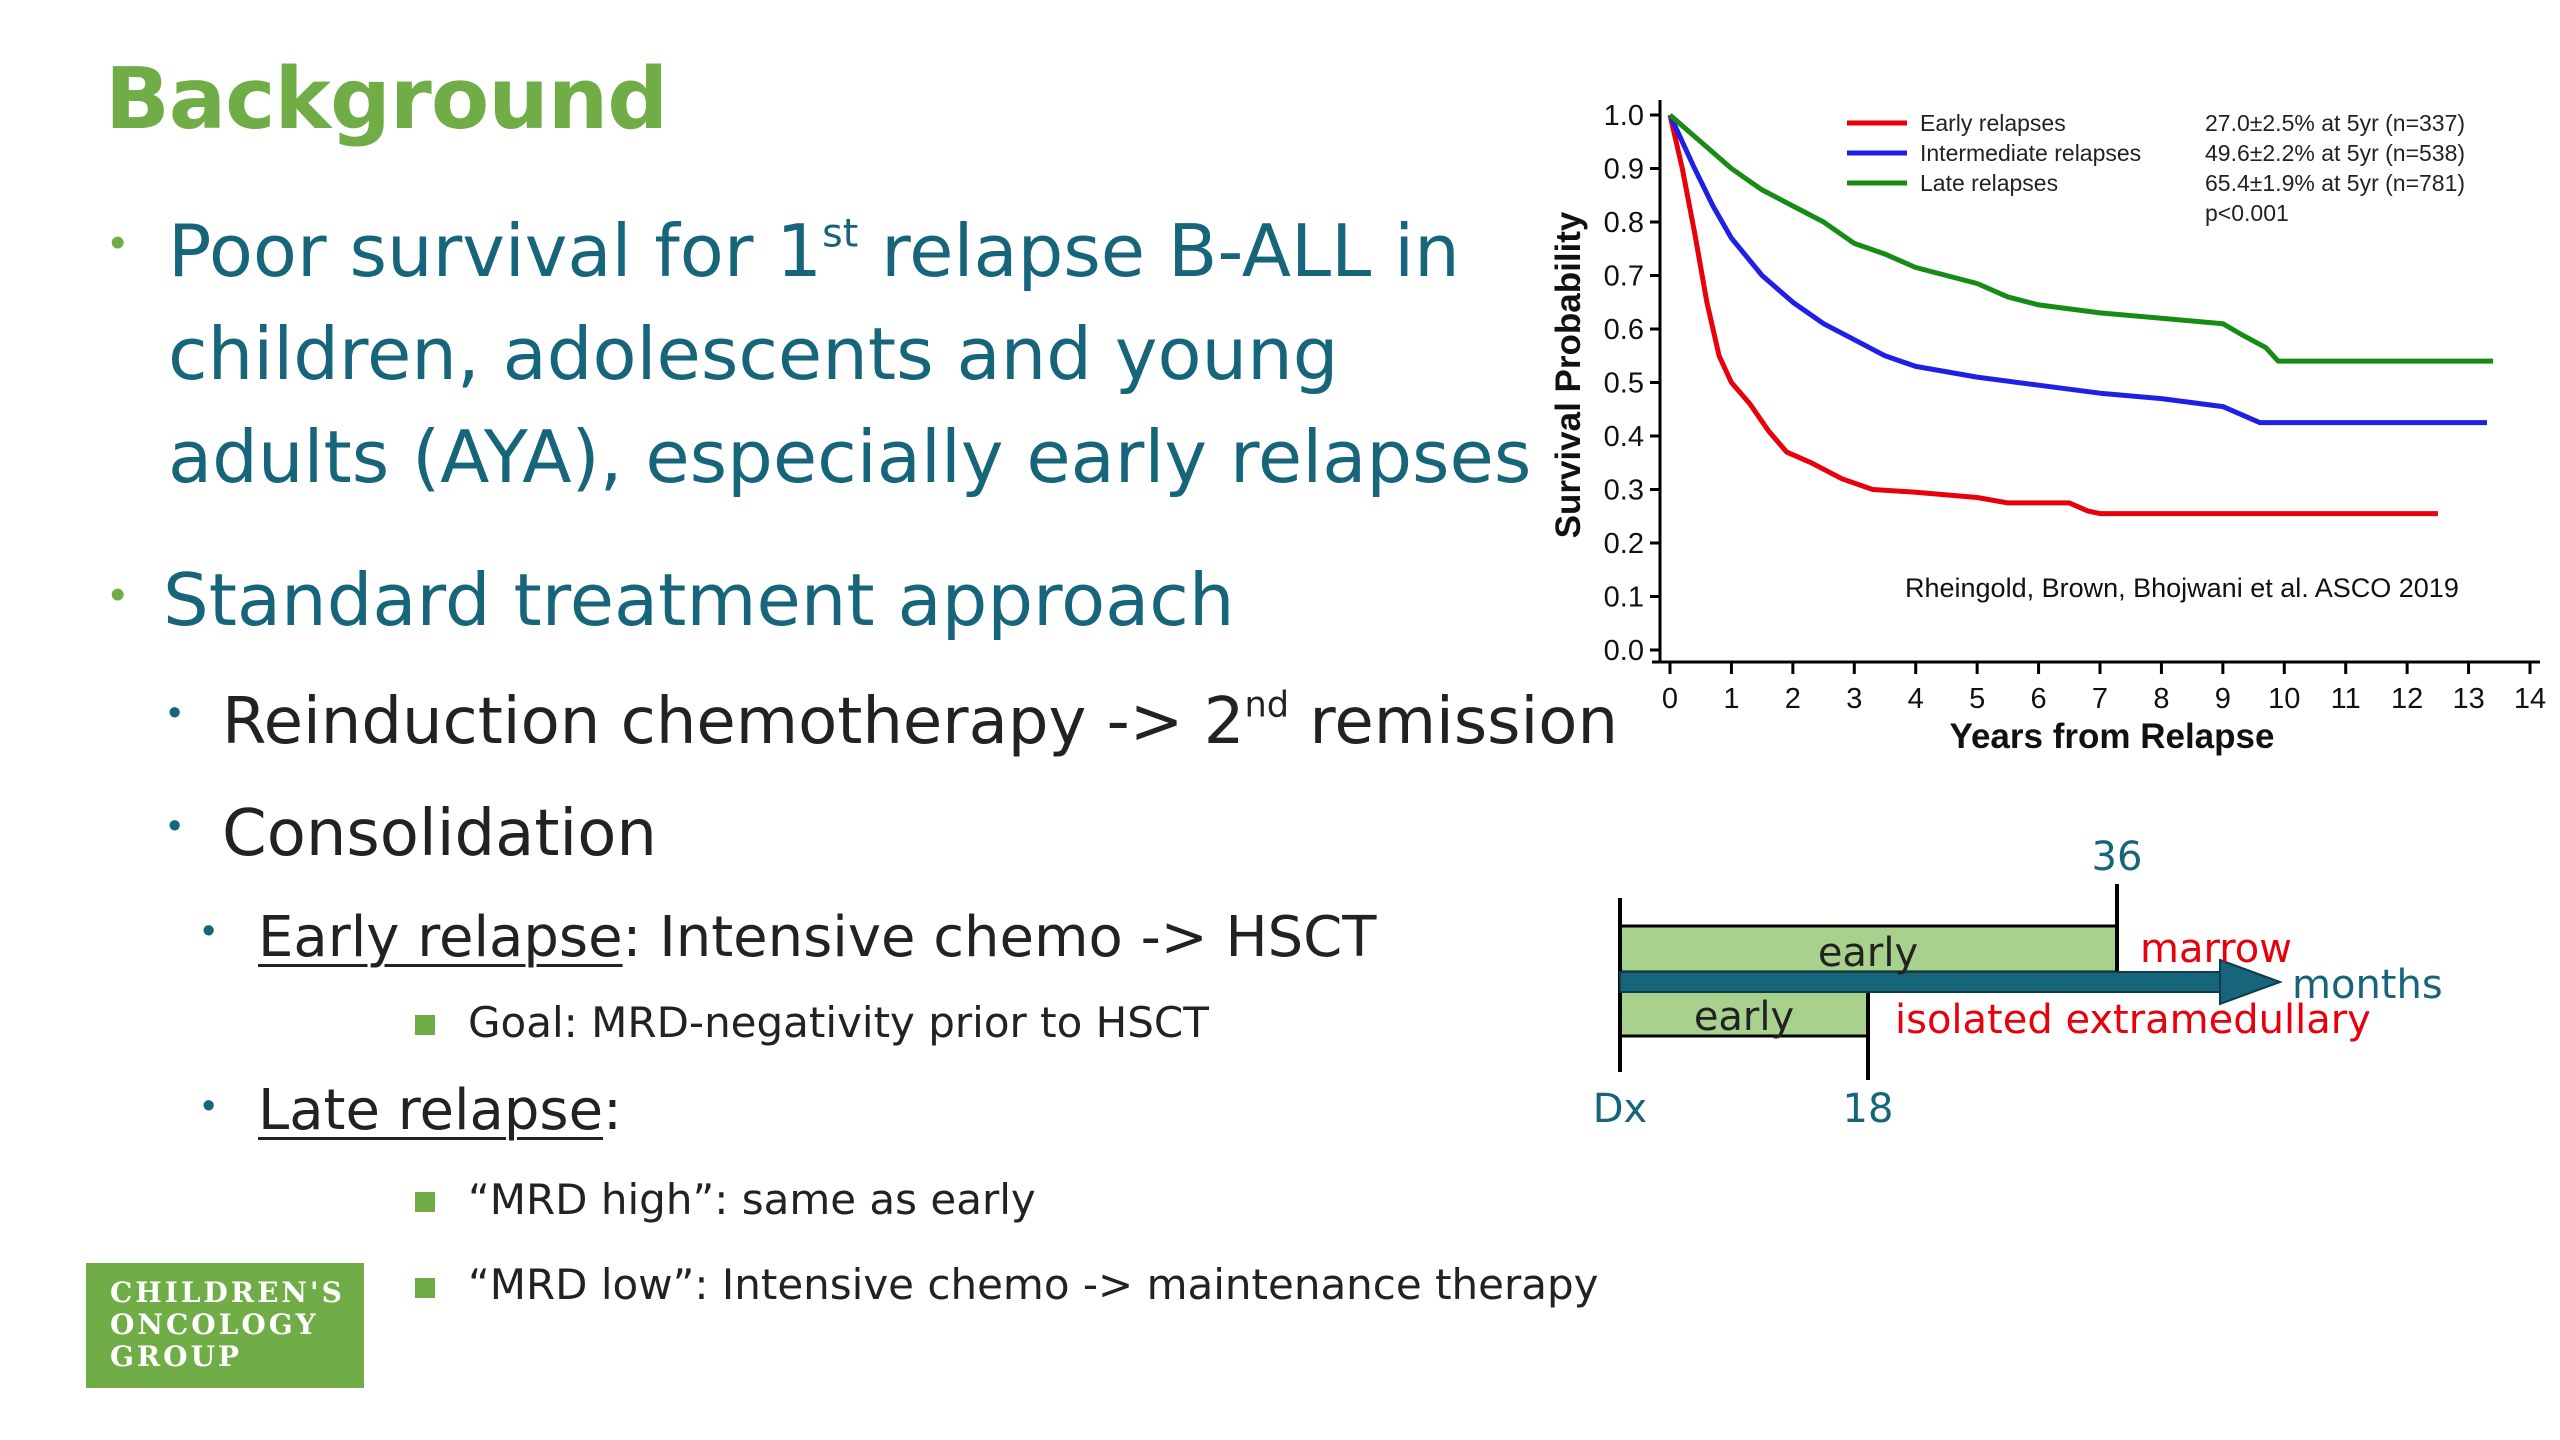 Image resolution: width=2560 pixels, height=1440 pixels. What do you see at coordinates (1920, 982) in the screenshot?
I see `months-arrow-shaft` at bounding box center [1920, 982].